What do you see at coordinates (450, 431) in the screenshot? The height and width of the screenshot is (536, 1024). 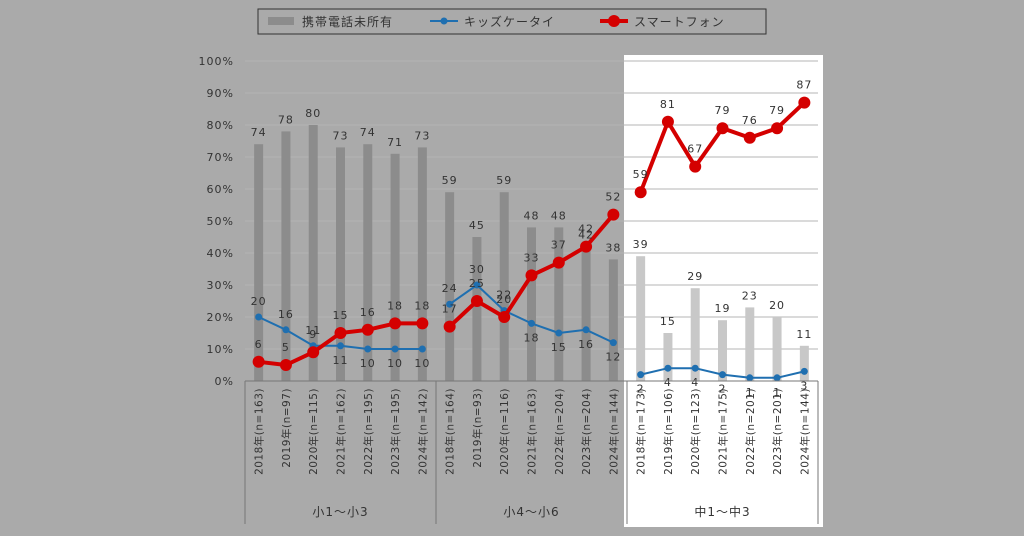 I see `x-tick-label: 2018年(n=164)` at bounding box center [450, 431].